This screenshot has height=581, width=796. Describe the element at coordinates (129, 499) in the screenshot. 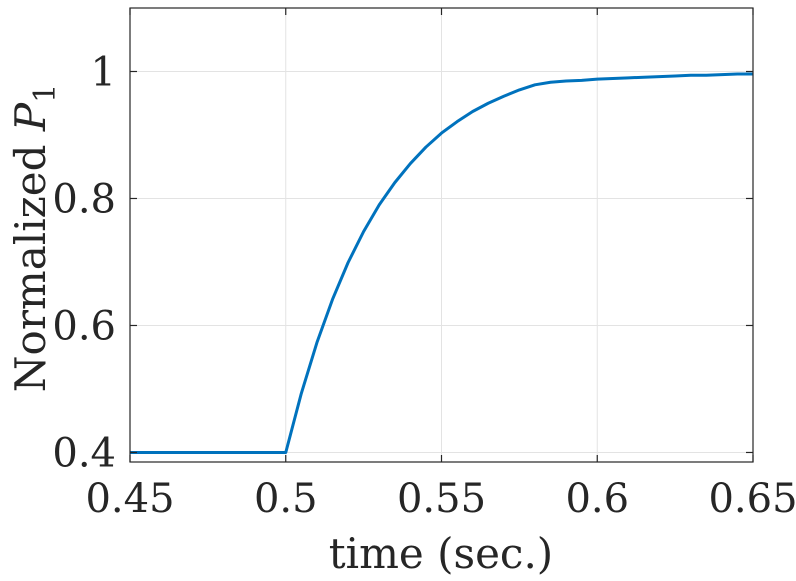

I see `x-tick-label: 0.45` at that location.